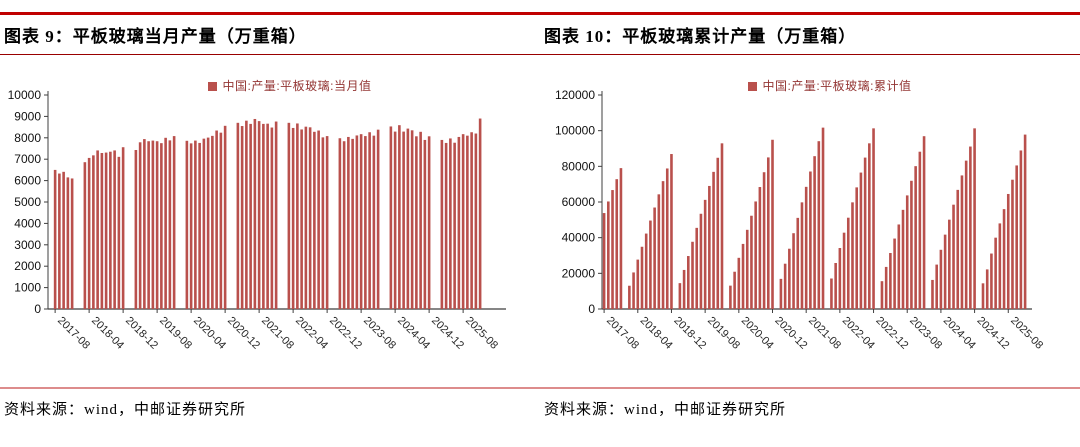 Image resolution: width=1080 pixels, height=447 pixels. Describe the element at coordinates (27, 223) in the screenshot. I see `svg-text: 4000` at that location.